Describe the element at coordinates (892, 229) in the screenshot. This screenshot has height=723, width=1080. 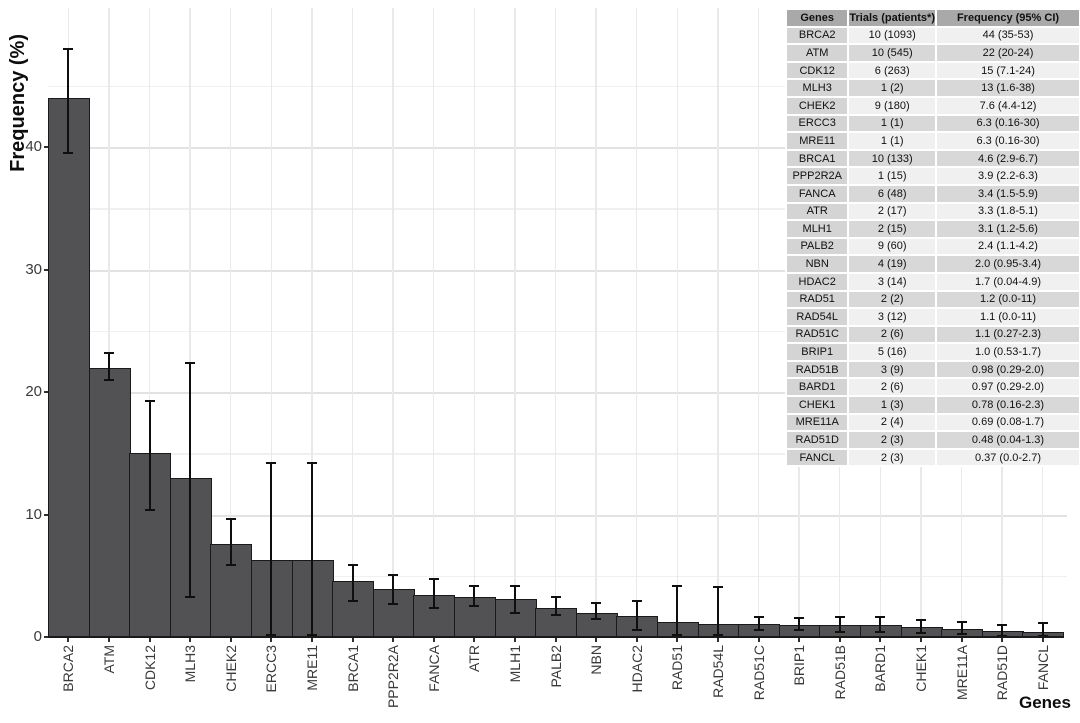
I see `trials-cell: 2 (15)` at that location.